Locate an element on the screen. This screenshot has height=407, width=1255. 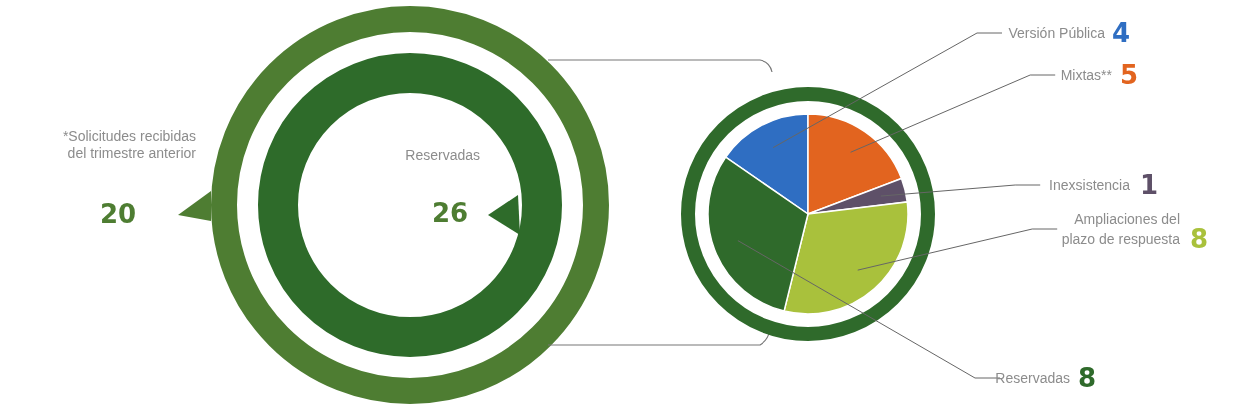
slice-label: Versión Pública is located at coordinates (1057, 33).